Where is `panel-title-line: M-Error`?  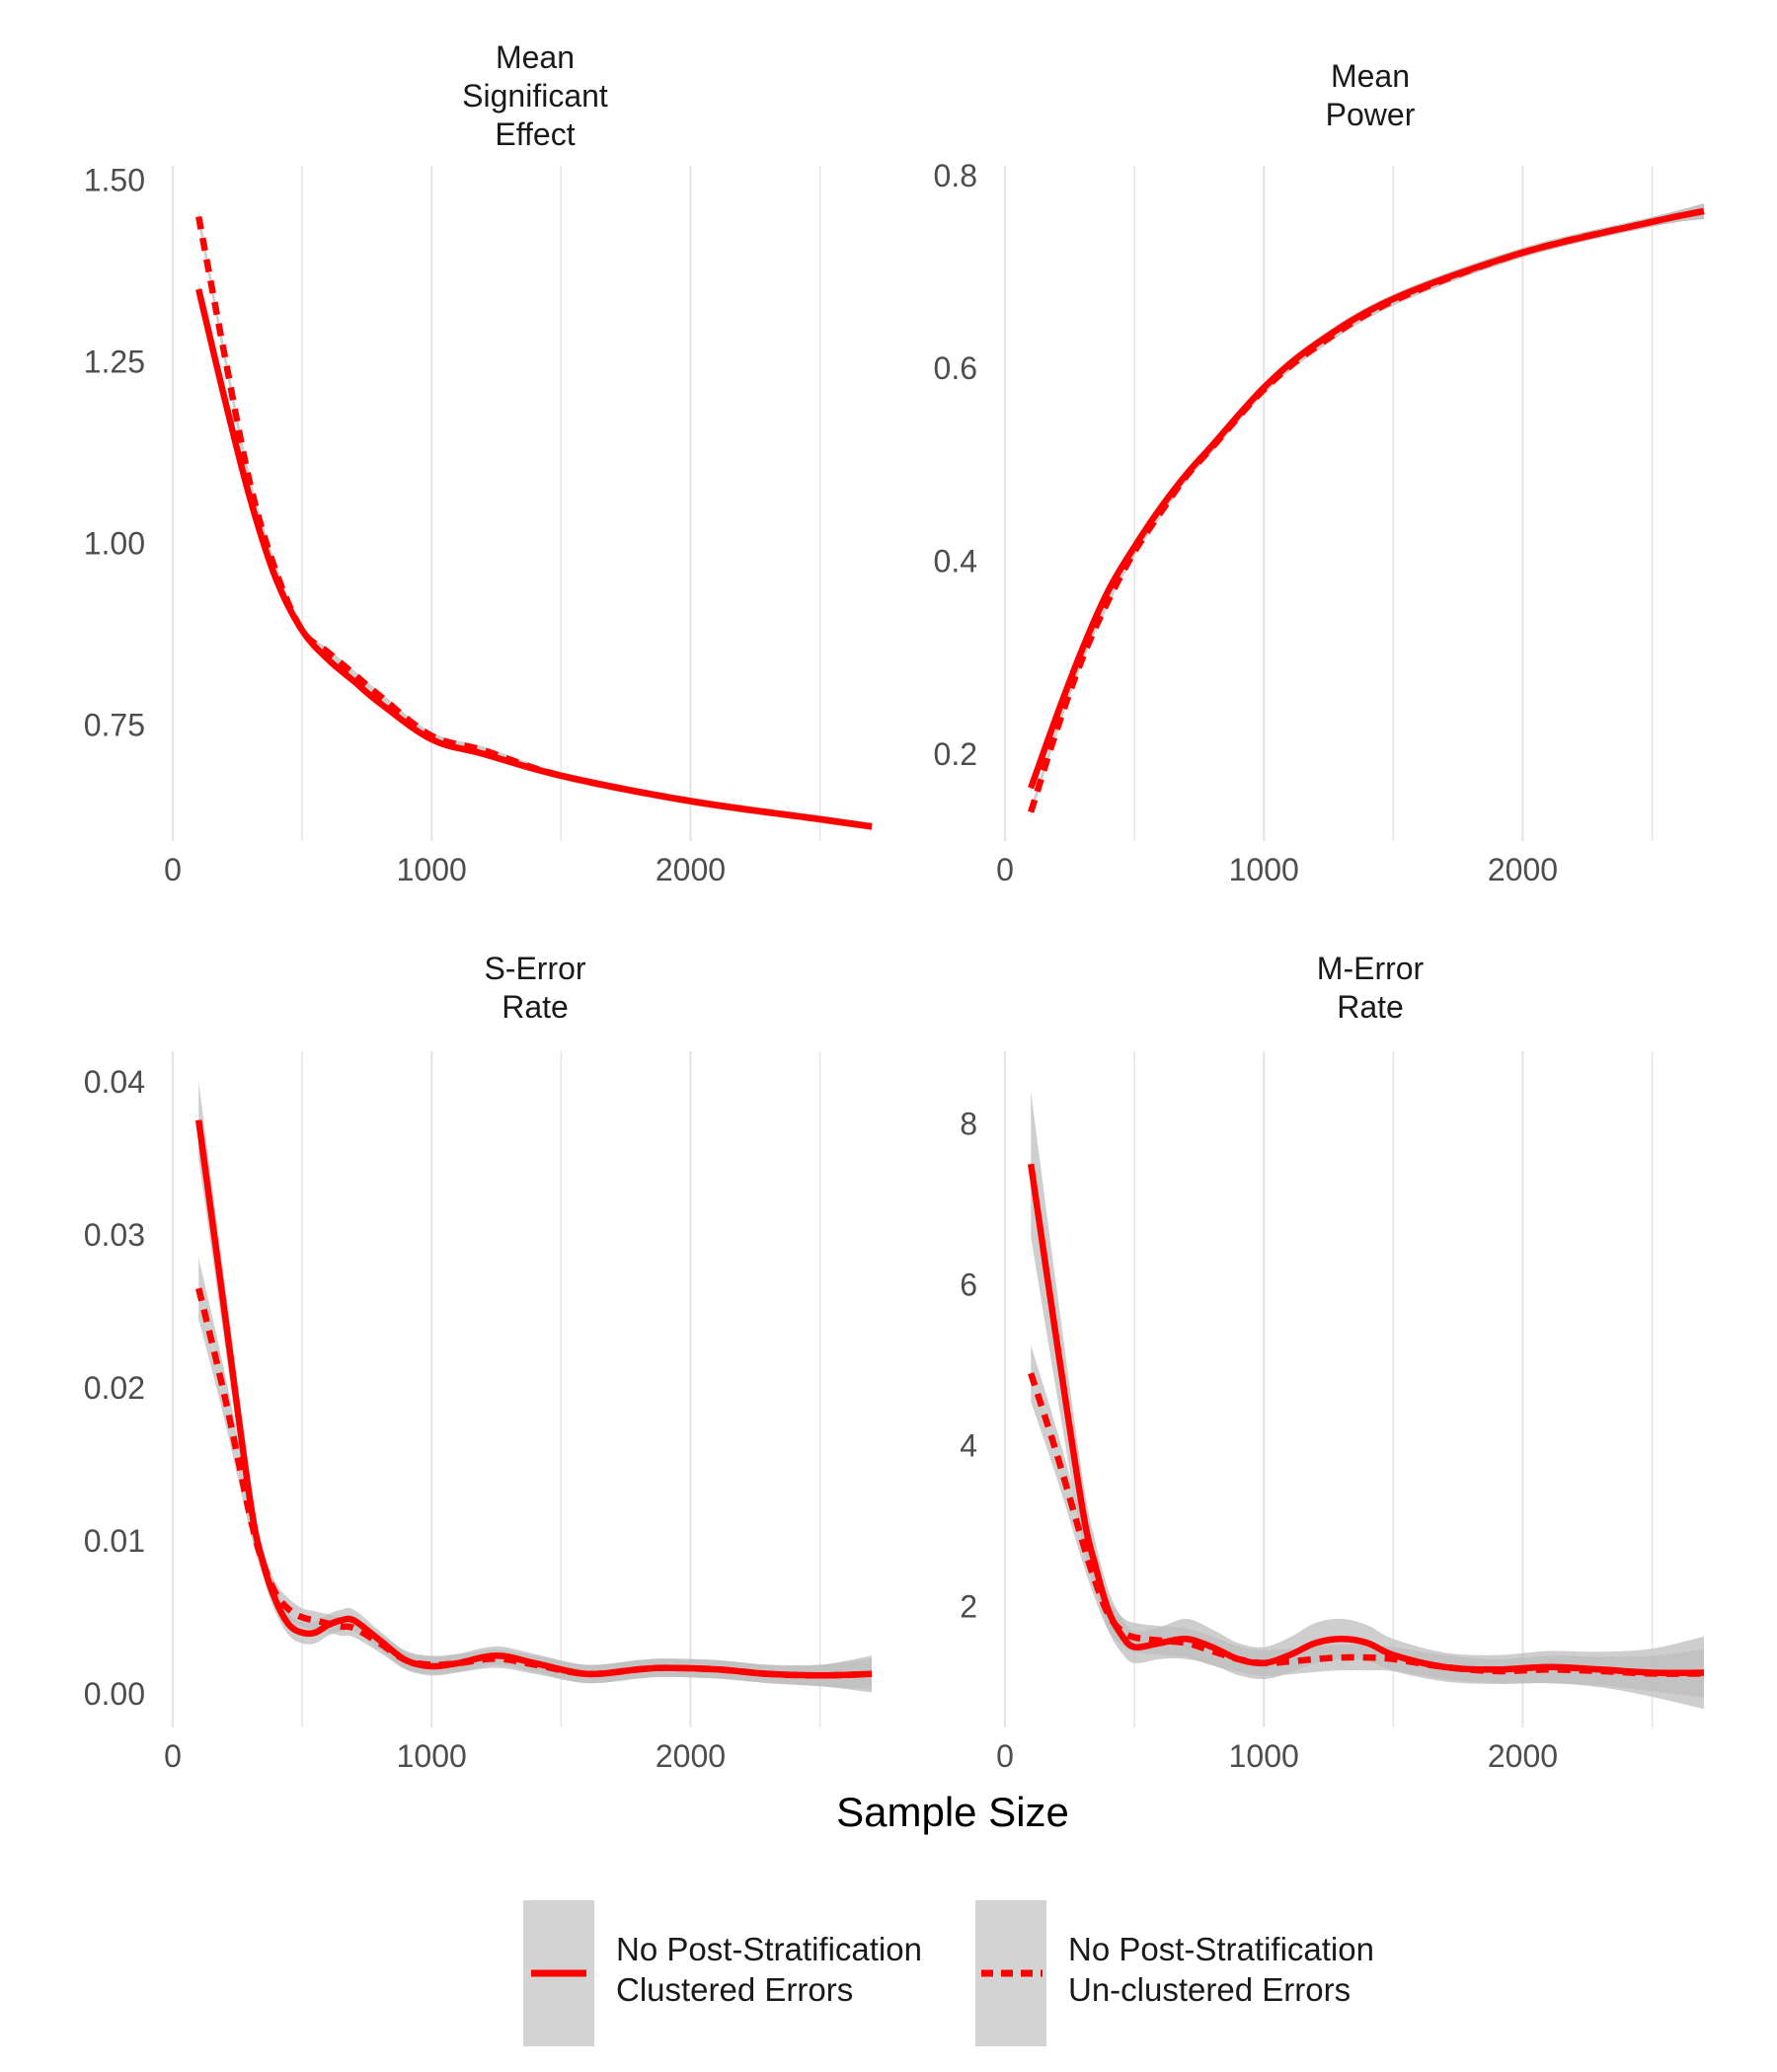
panel-title-line: M-Error is located at coordinates (1371, 968).